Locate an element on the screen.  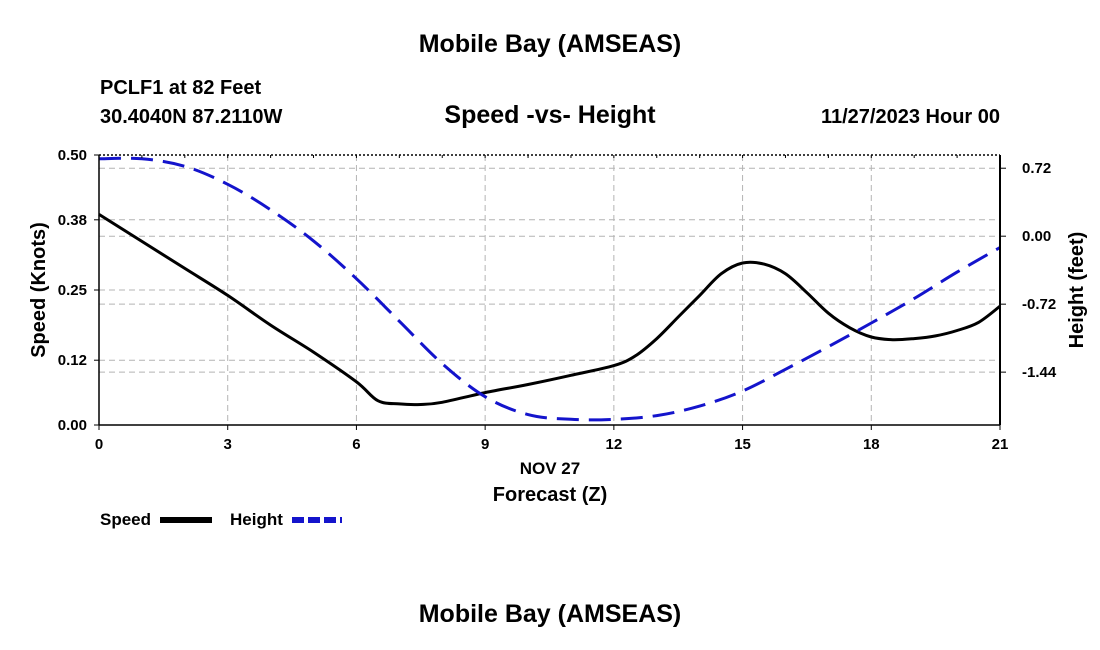
bottom-title: Mobile Bay (AMSEAS) is located at coordinates (550, 614).